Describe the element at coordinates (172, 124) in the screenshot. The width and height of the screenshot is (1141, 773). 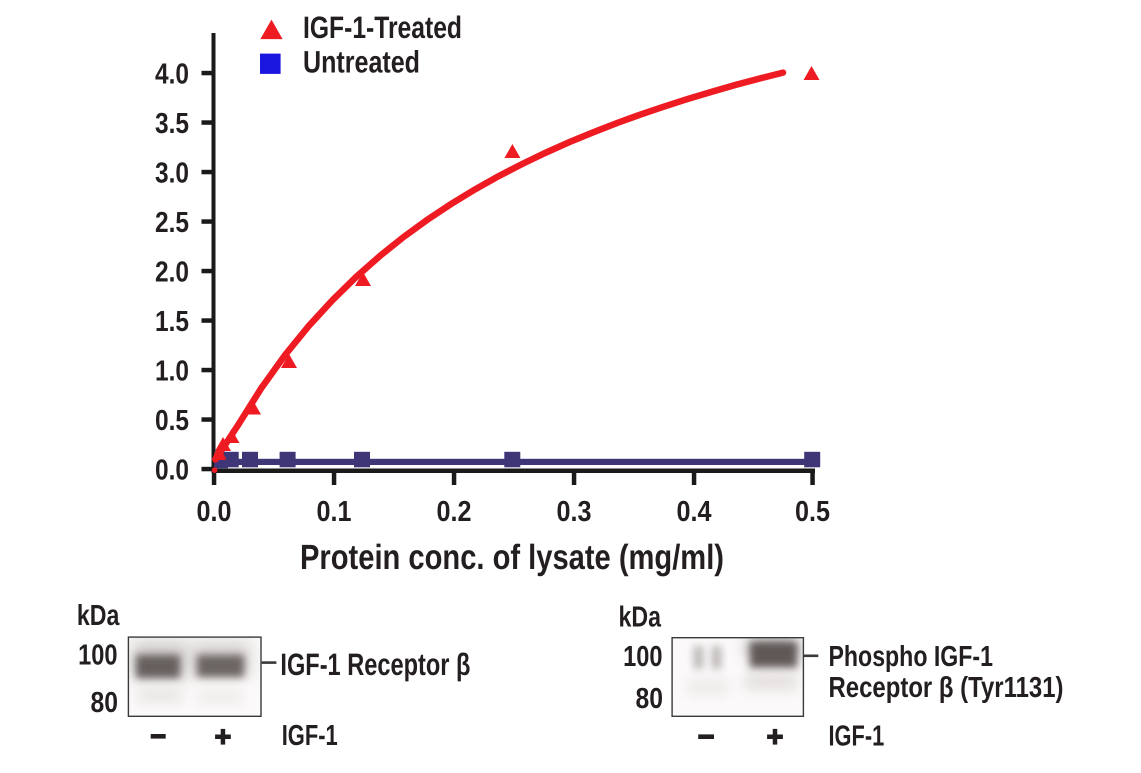
I see `svg-text: 3.5` at that location.